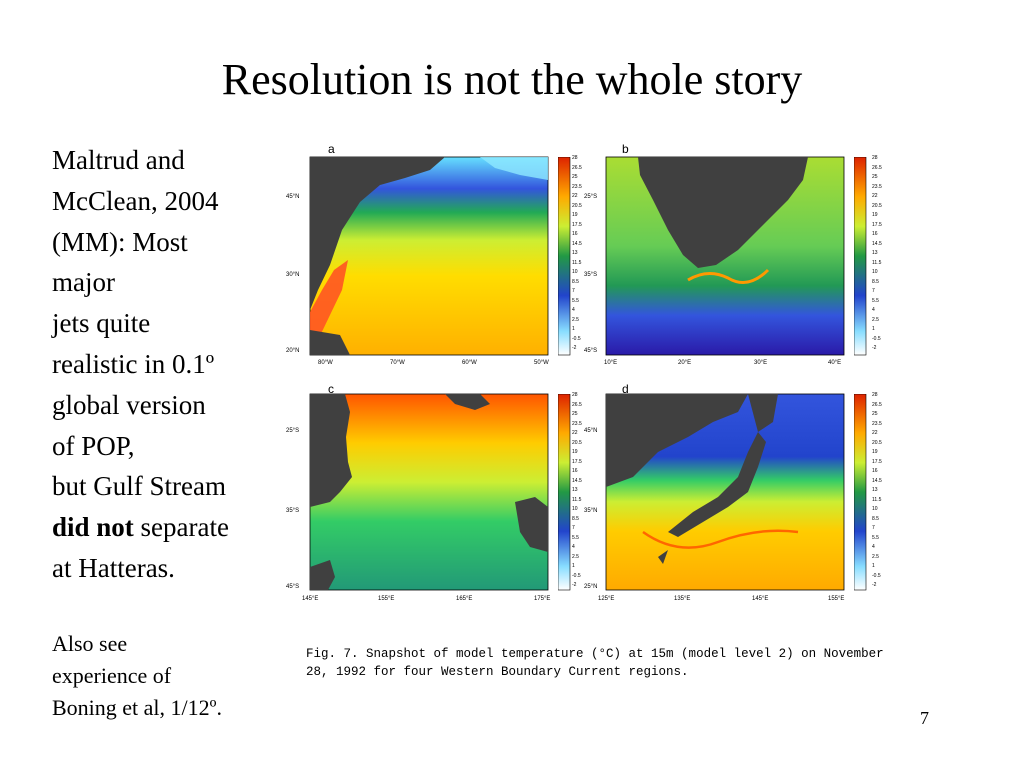  What do you see at coordinates (591, 511) in the screenshot?
I see `y-tick: 35°N` at bounding box center [591, 511].